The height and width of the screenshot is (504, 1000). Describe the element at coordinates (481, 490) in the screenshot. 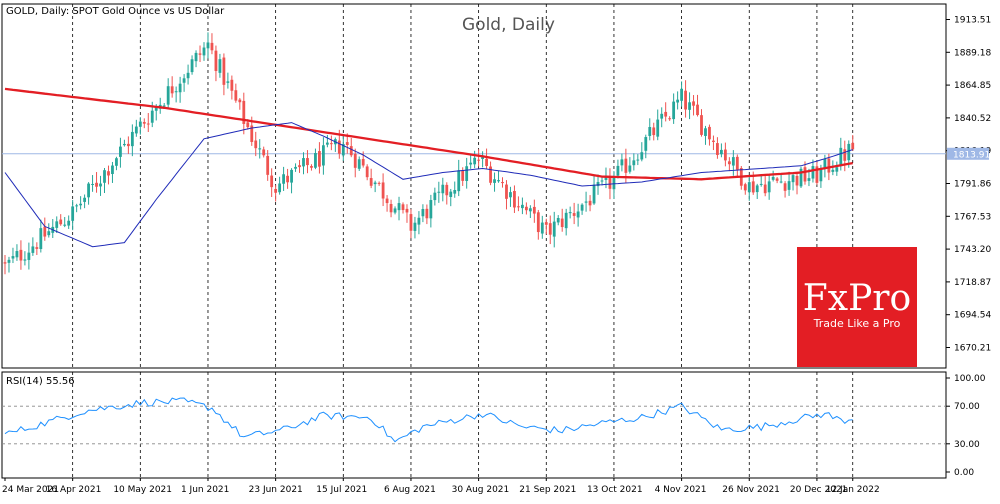

I see `x-tick-label: 30 Aug 2021` at that location.